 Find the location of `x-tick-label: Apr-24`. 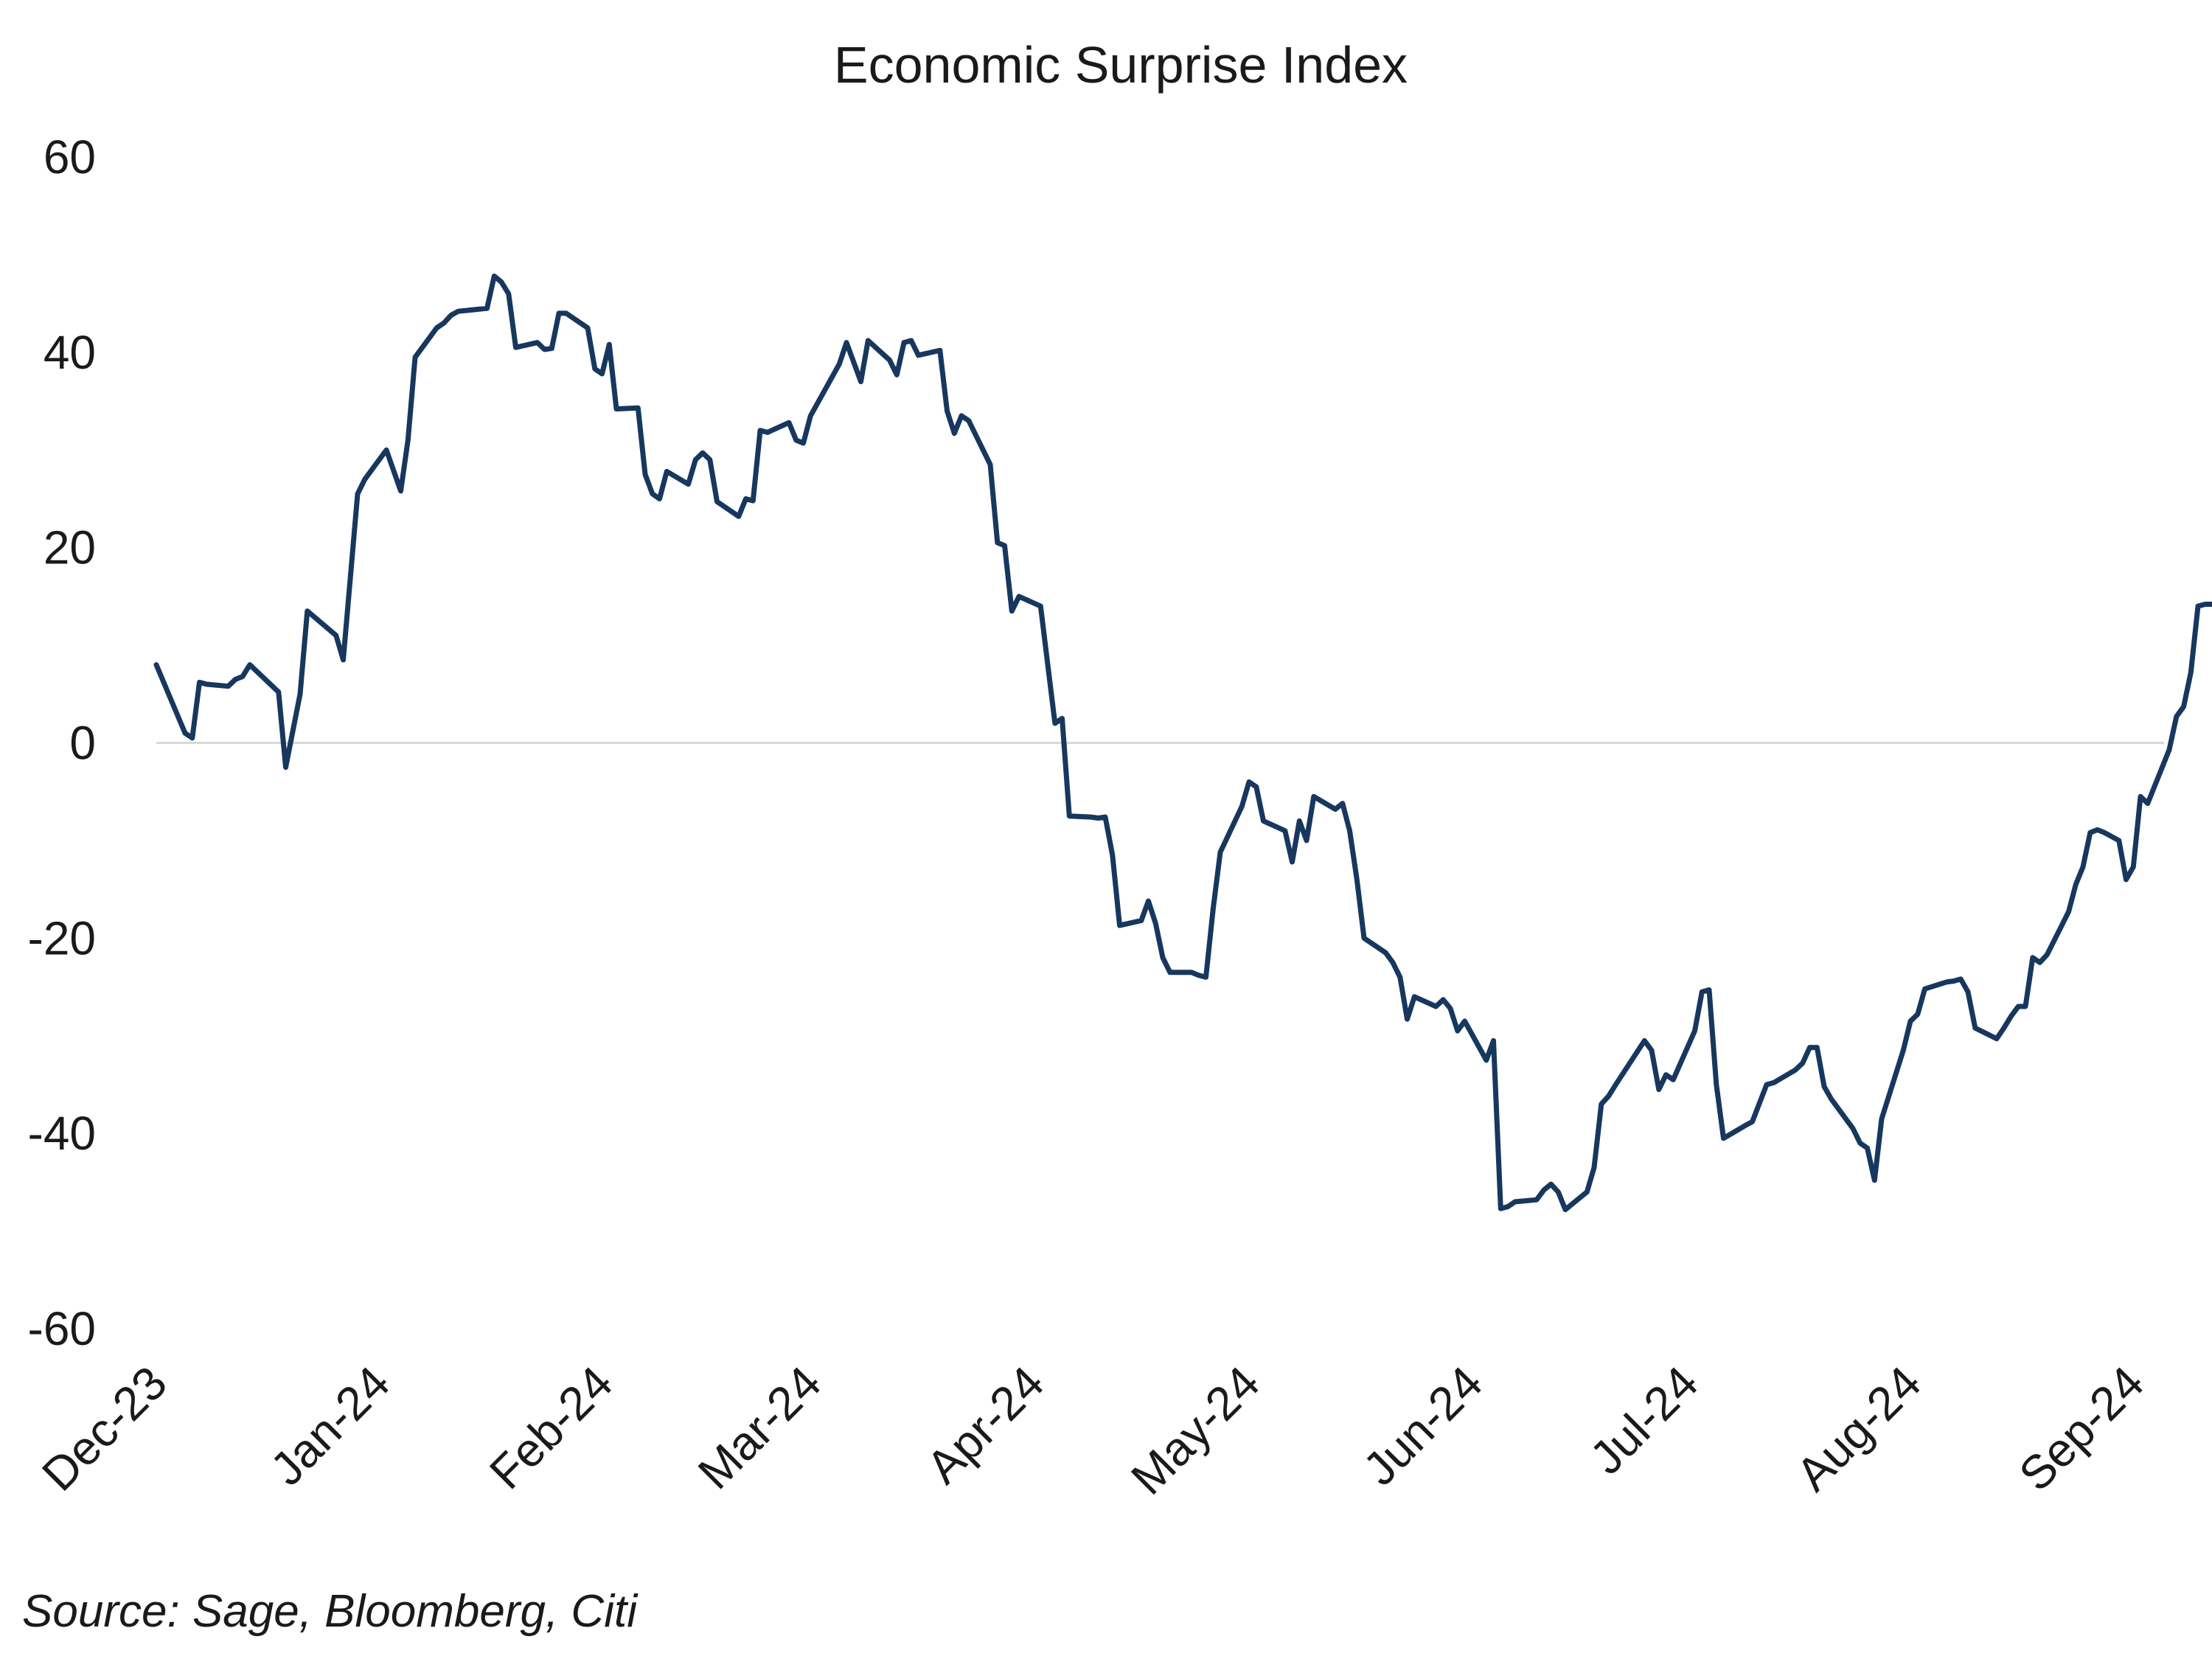

x-tick-label: Apr-24 is located at coordinates (985, 1425).